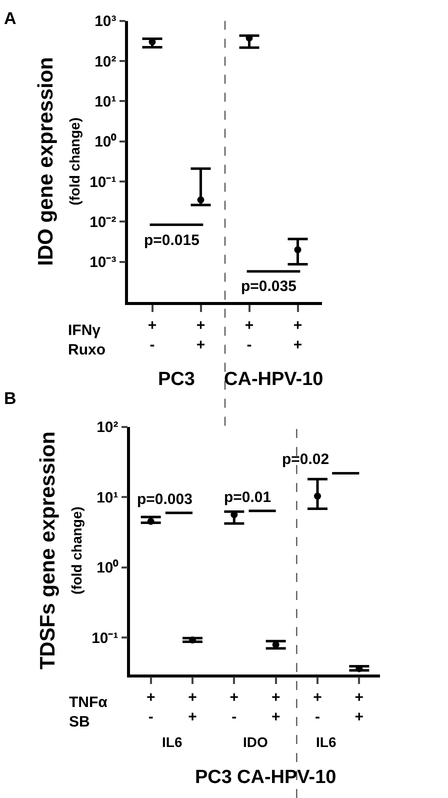 The image size is (448, 798). I want to click on x-axis-title: IFNγ Ruxo, so click(87, 340).